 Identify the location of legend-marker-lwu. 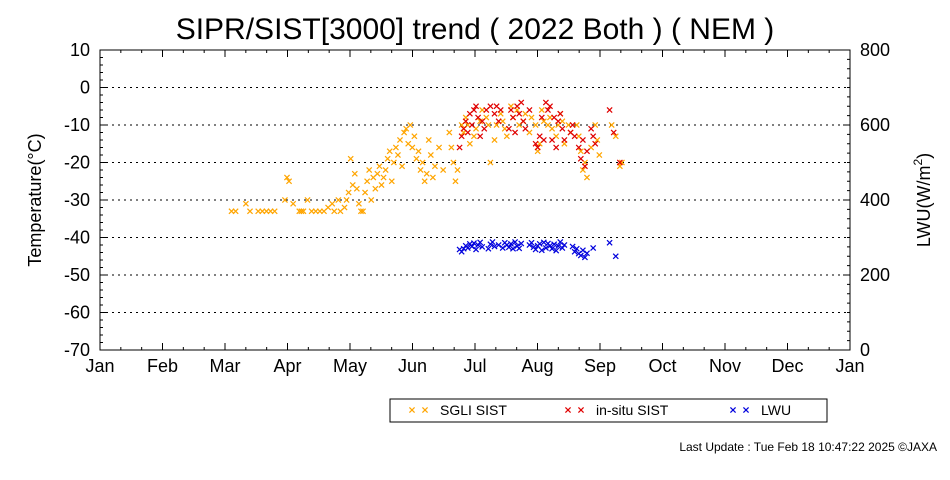
(746, 410).